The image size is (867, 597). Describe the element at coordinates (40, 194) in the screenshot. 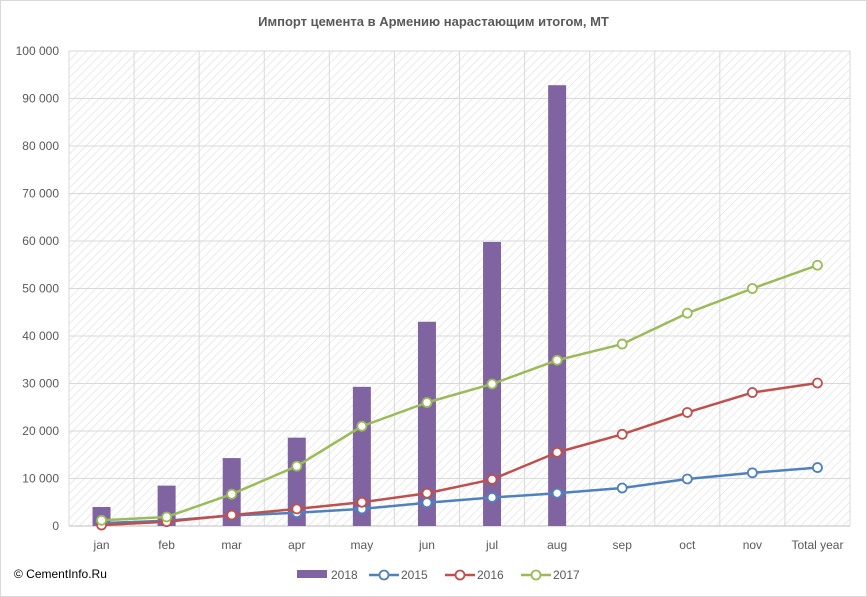

I see `y-tick-label: 70 000` at that location.